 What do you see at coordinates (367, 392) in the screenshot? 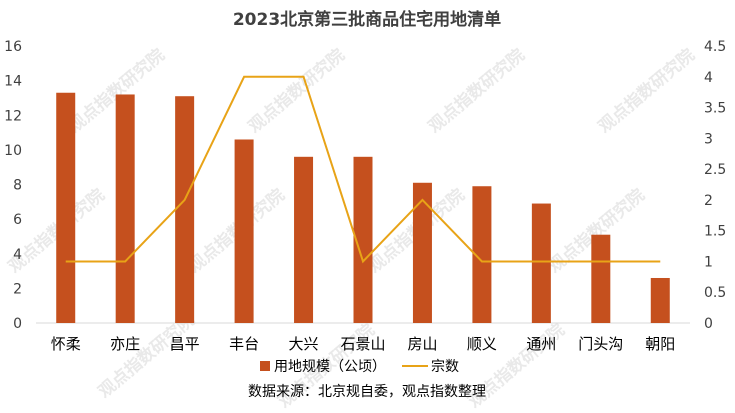
I see `source-note: 数据来源：北京规自委，观点指数整理` at bounding box center [367, 392].